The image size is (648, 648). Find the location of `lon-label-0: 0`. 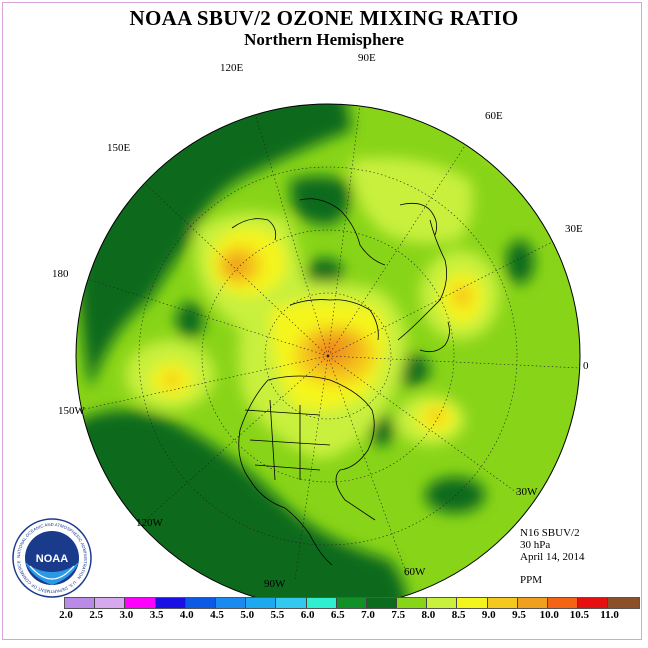

lon-label-0: 0 is located at coordinates (586, 366).